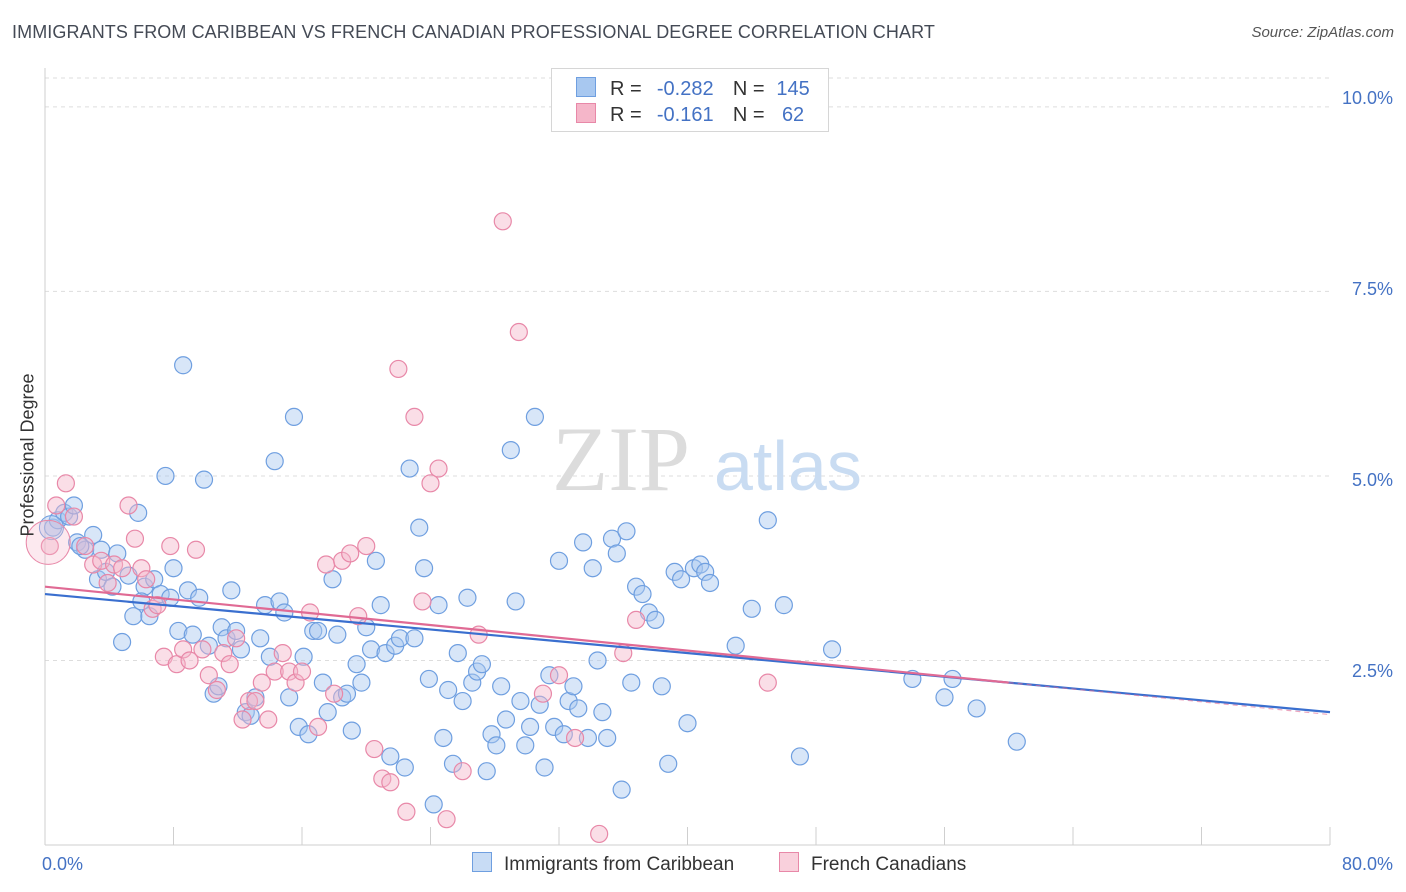  I want to click on y-tick-label-10-0: 10.0%, so click(1367, 98).